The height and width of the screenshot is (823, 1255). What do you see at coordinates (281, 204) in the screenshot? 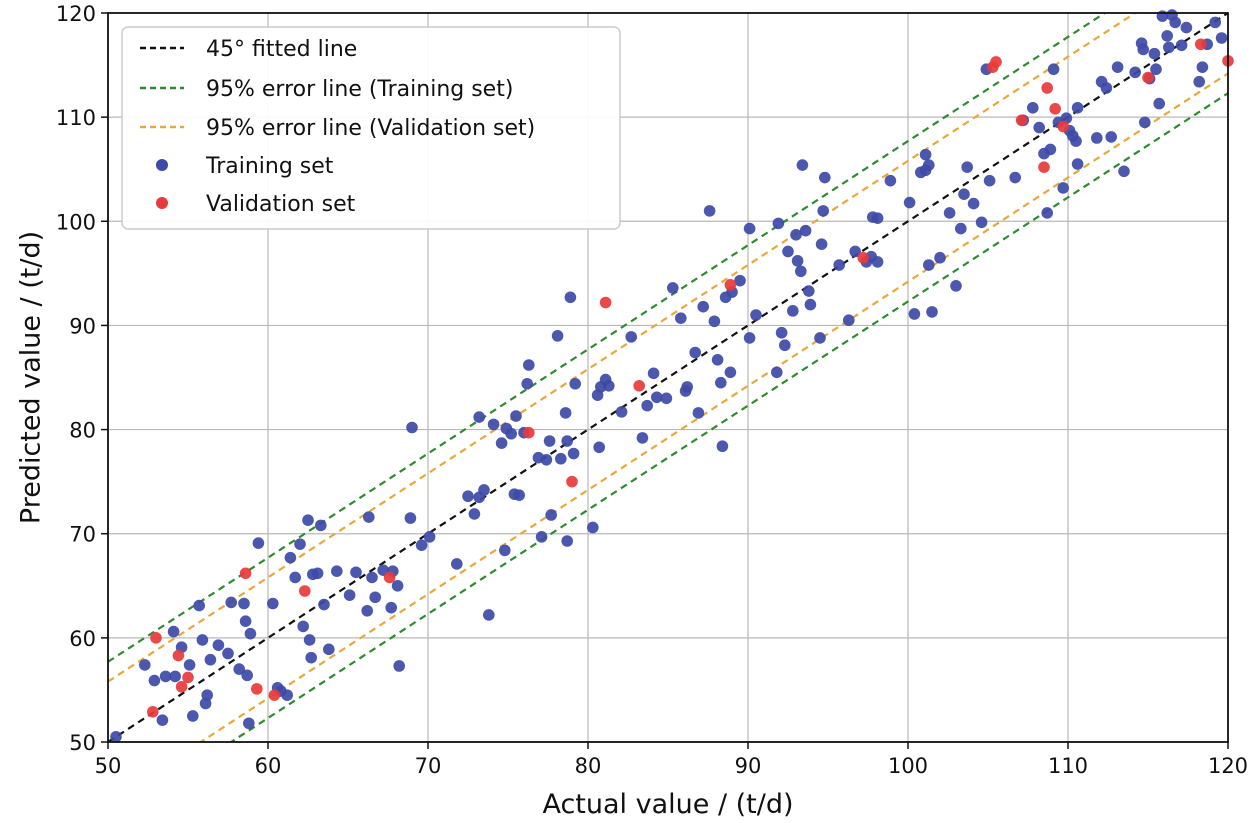
I see `legend-label-validation: Validation set` at bounding box center [281, 204].